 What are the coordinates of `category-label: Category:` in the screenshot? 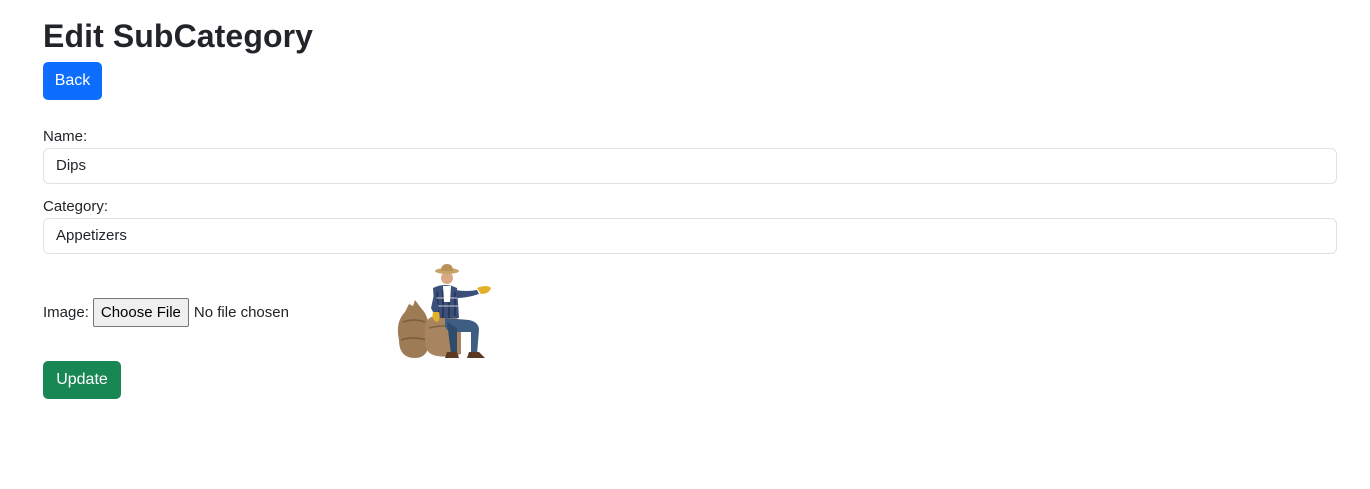 It's located at (76, 206).